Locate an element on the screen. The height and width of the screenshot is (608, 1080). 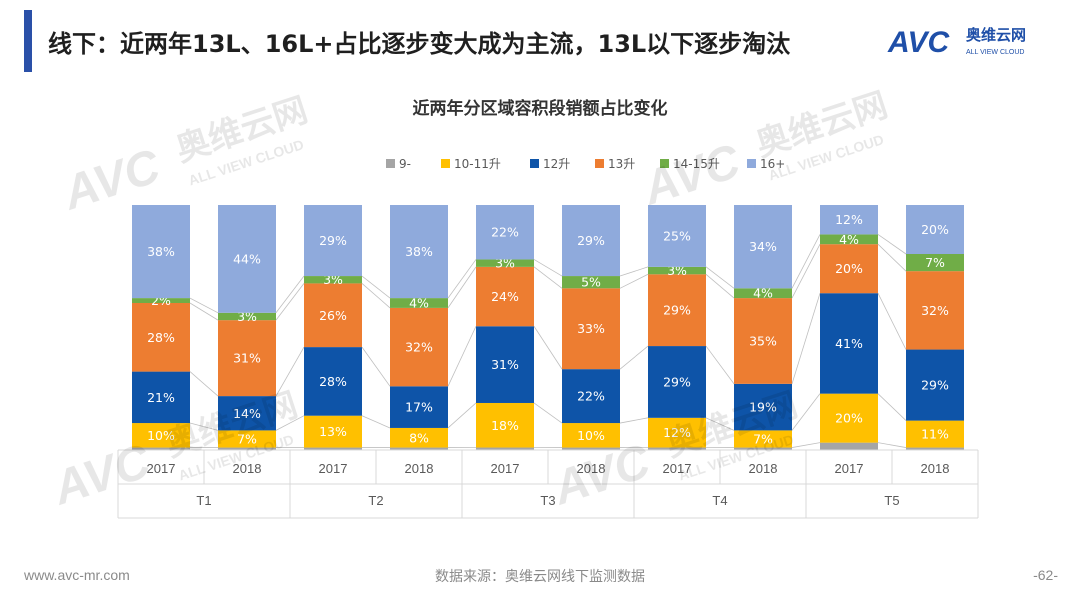
avc-logo: AVC 奥维云网 ALL VIEW CLOUD is located at coordinates (956, 42).